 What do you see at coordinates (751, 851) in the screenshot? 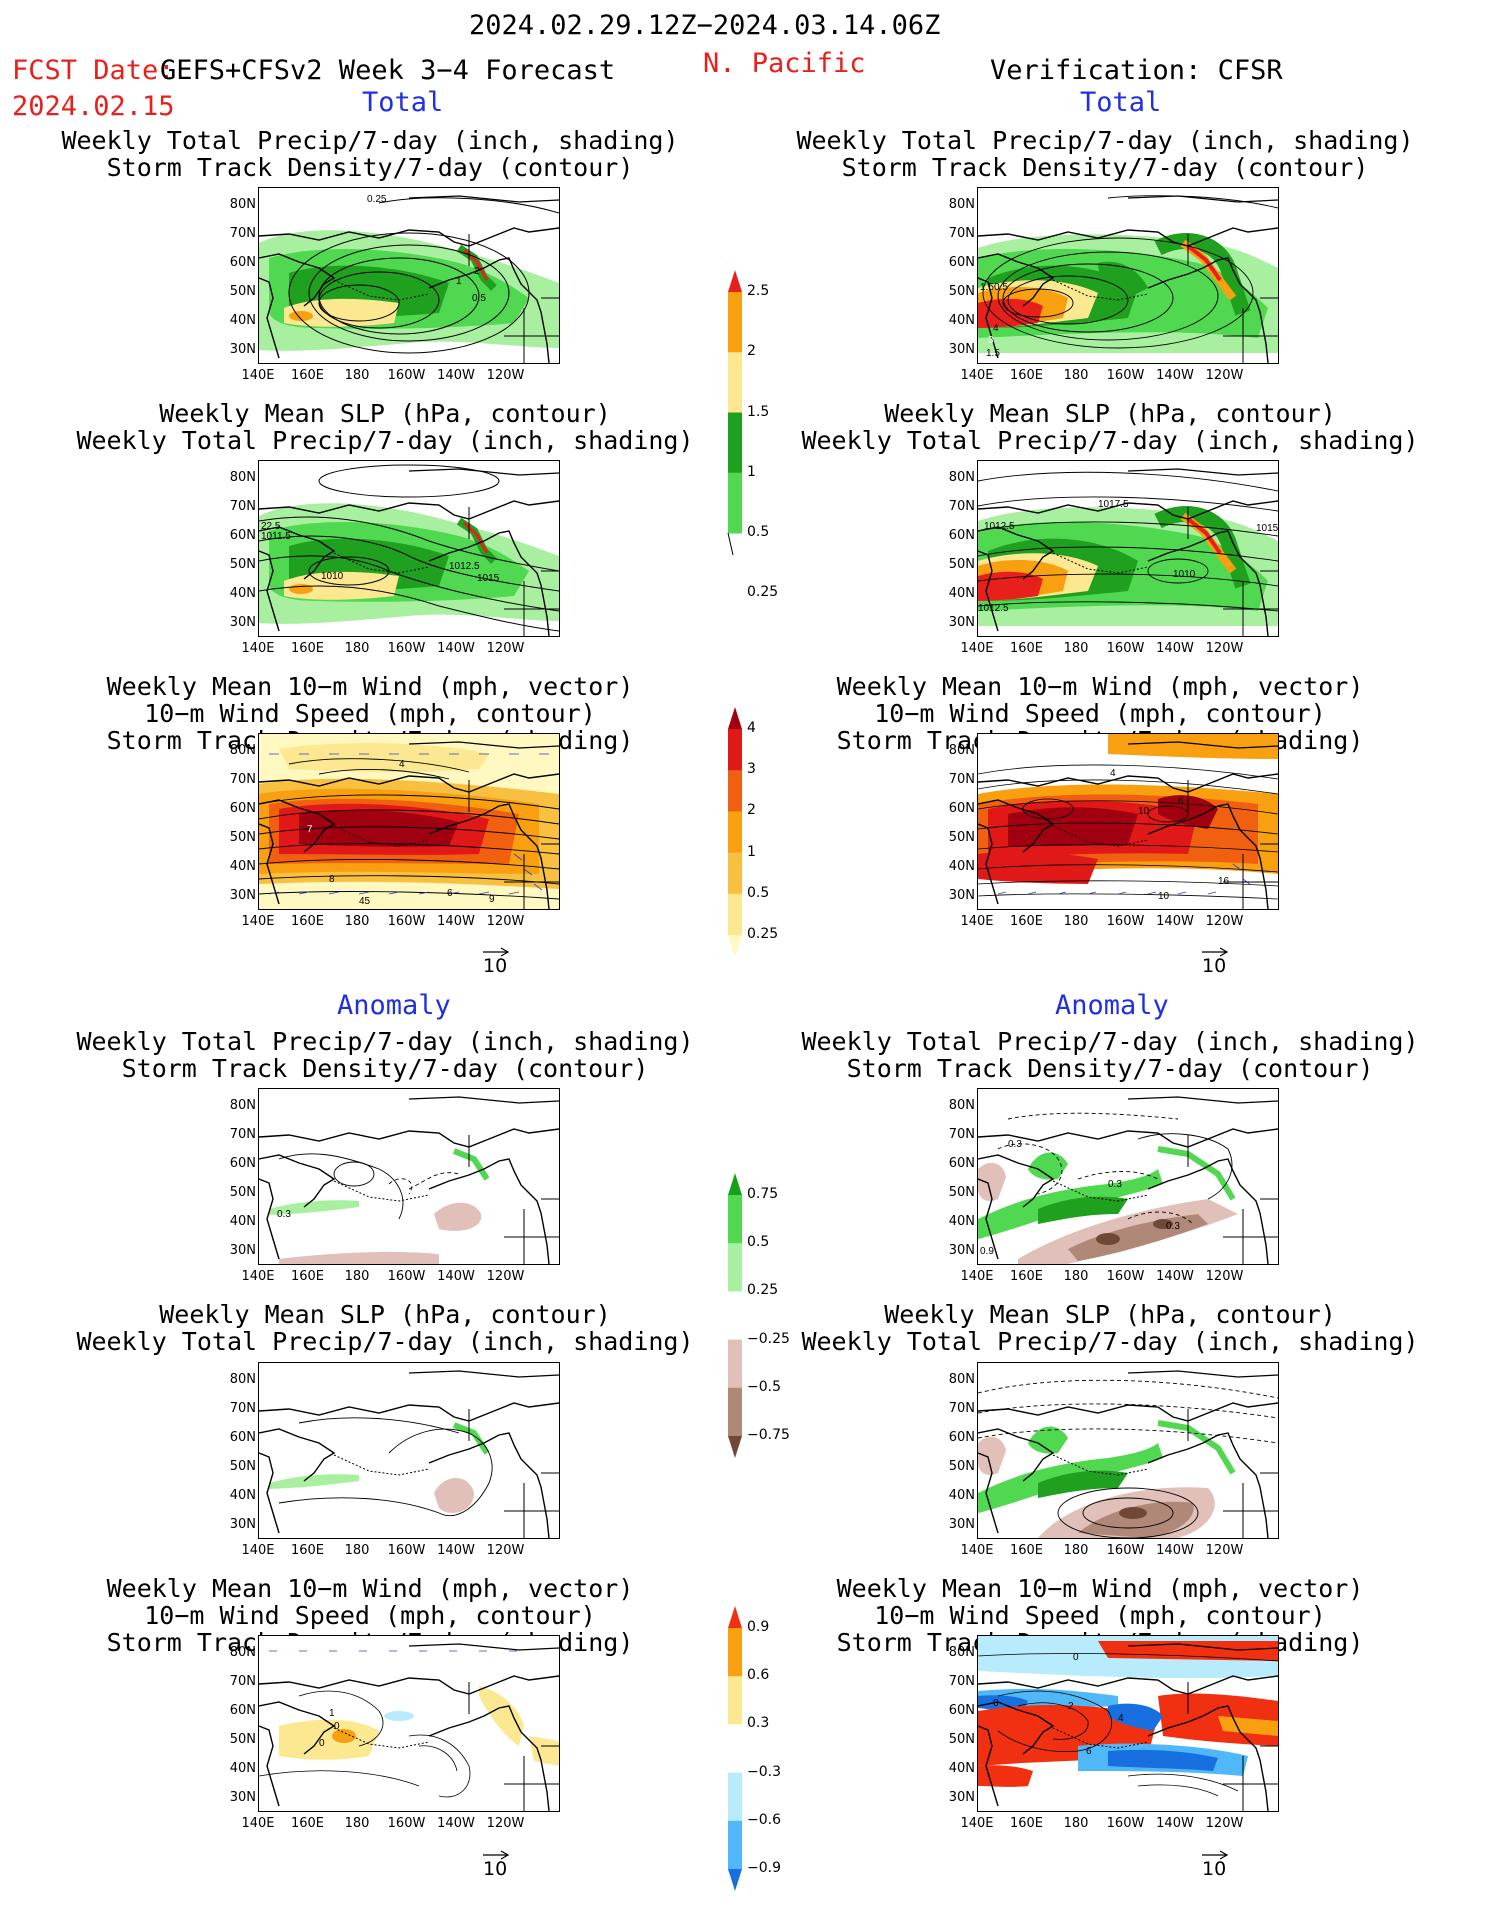
I see `colorbar-label: 1` at bounding box center [751, 851].